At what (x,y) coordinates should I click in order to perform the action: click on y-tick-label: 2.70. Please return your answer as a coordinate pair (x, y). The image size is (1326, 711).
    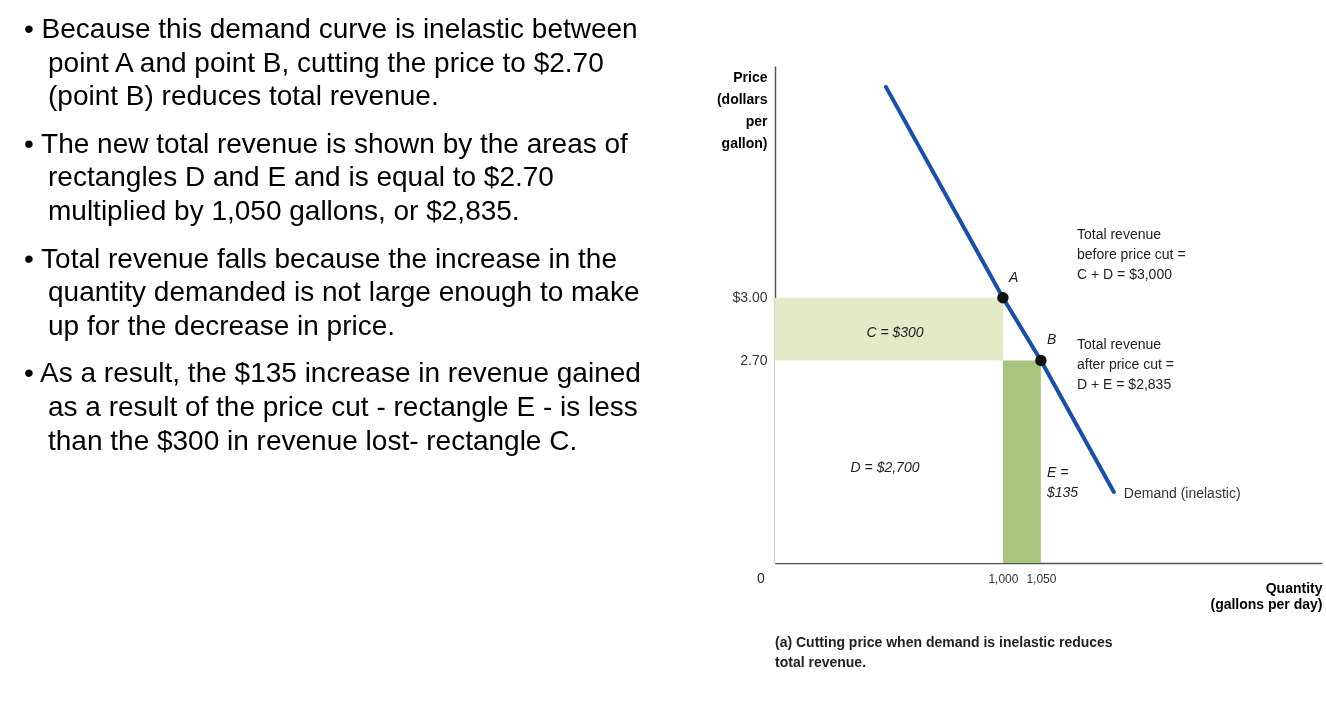
    Looking at the image, I should click on (754, 359).